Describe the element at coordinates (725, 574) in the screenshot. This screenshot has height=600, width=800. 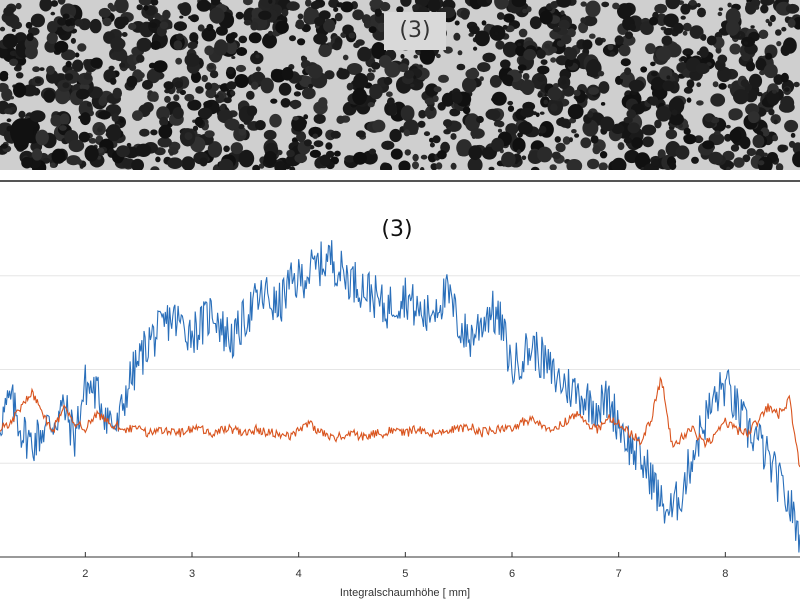
I see `x-tick-label: 8` at that location.